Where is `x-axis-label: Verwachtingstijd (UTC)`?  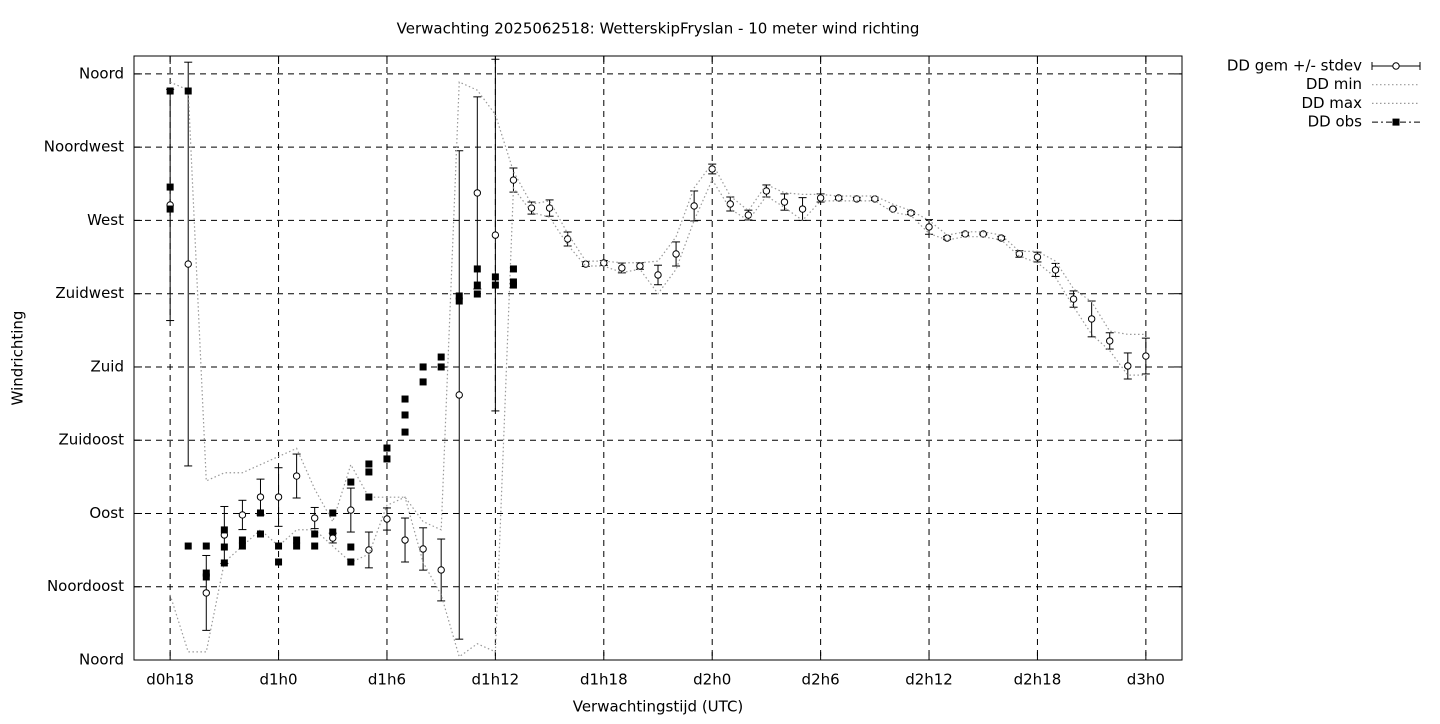
x-axis-label: Verwachtingstijd (UTC) is located at coordinates (658, 707).